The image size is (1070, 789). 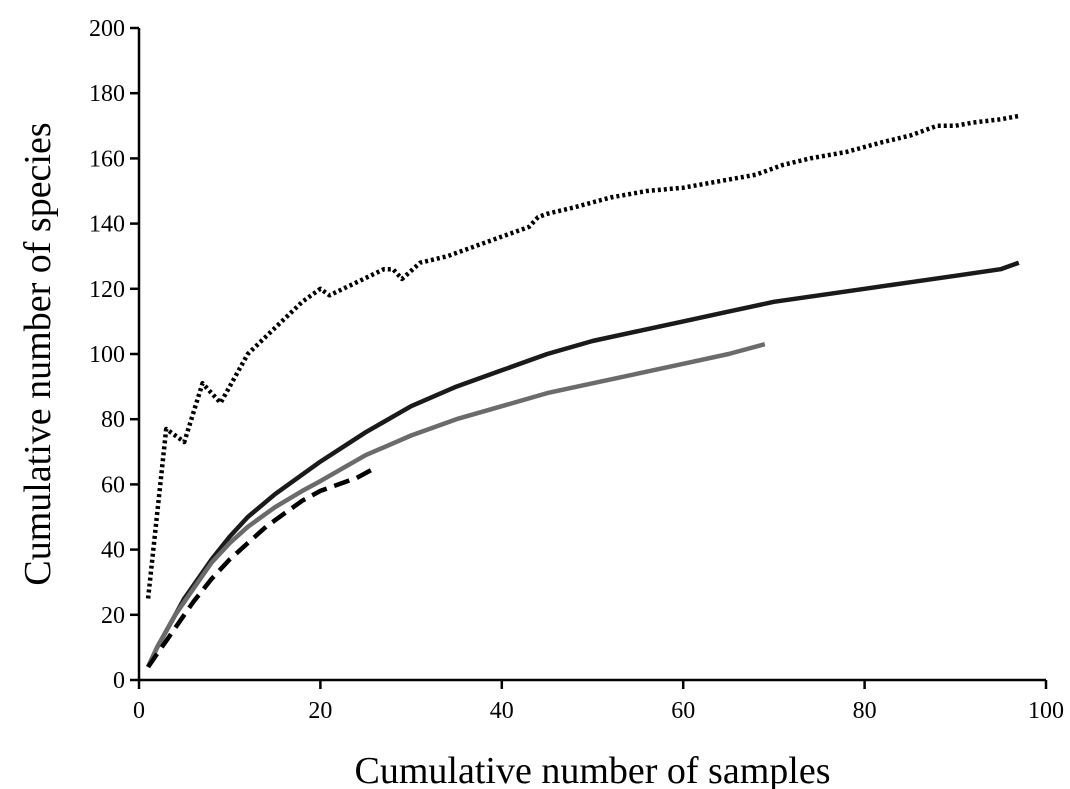 I want to click on y-tick-label: 0, so click(x=119, y=681).